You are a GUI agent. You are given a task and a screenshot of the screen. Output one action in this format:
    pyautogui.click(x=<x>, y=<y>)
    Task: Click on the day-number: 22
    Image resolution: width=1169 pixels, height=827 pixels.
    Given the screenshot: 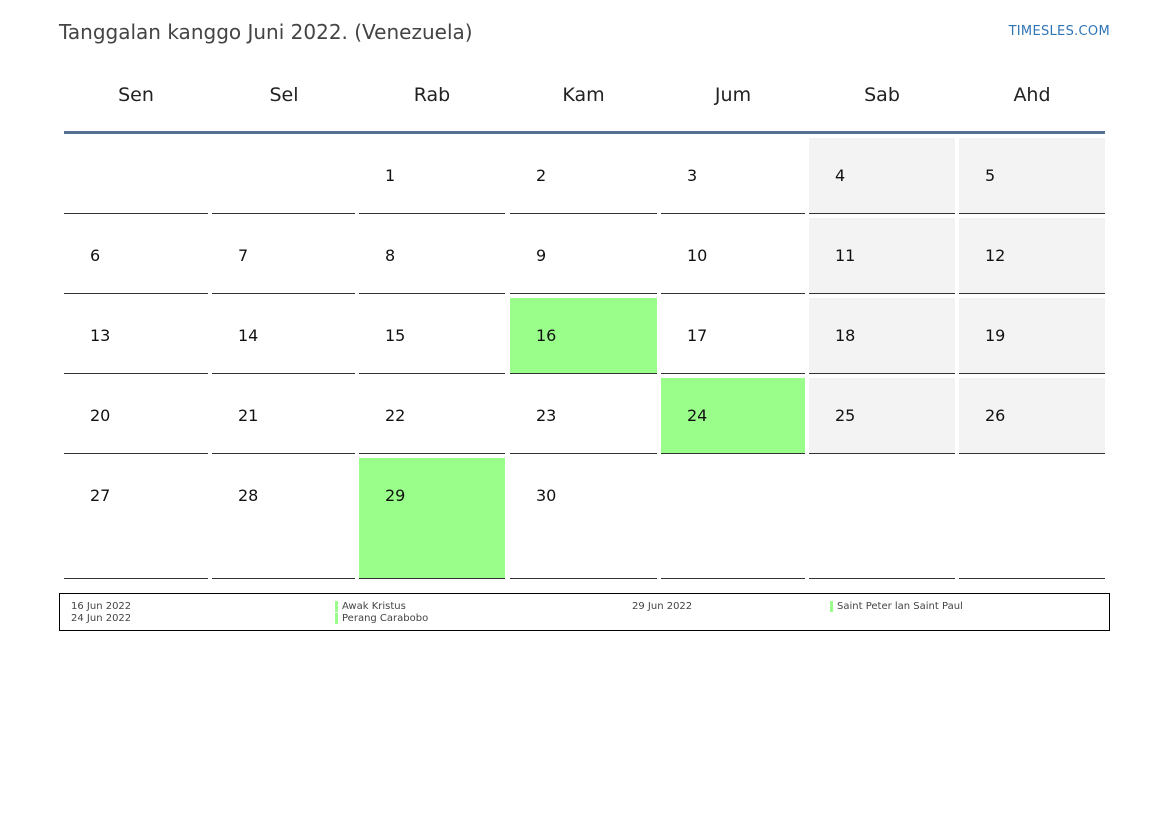 What is the action you would take?
    pyautogui.click(x=395, y=415)
    